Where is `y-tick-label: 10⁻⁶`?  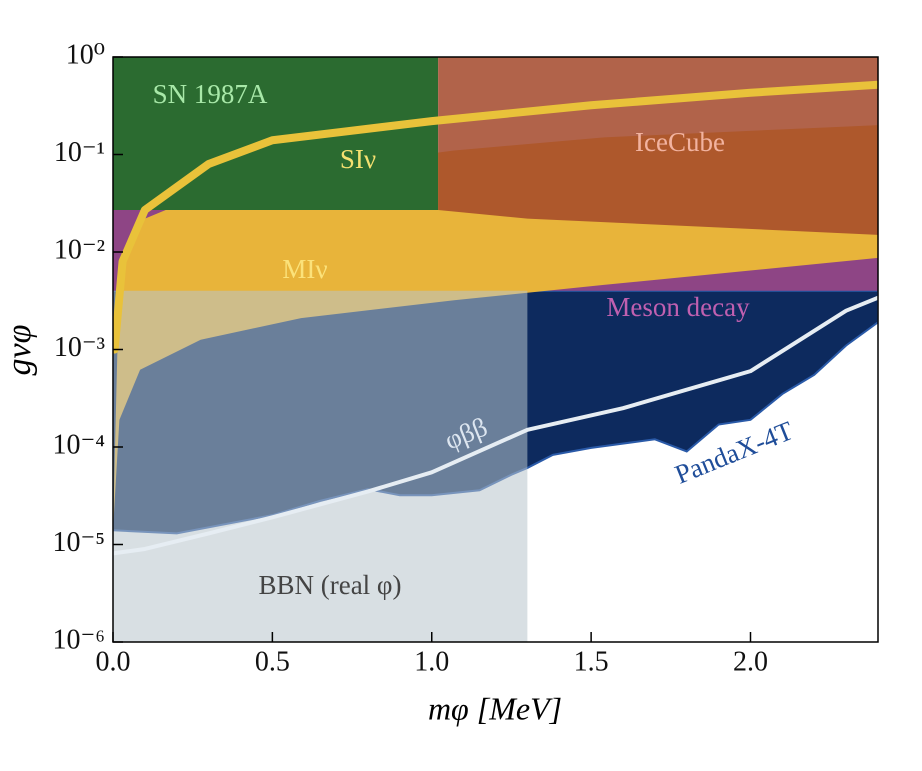
y-tick-label: 10⁻⁶ is located at coordinates (78, 639).